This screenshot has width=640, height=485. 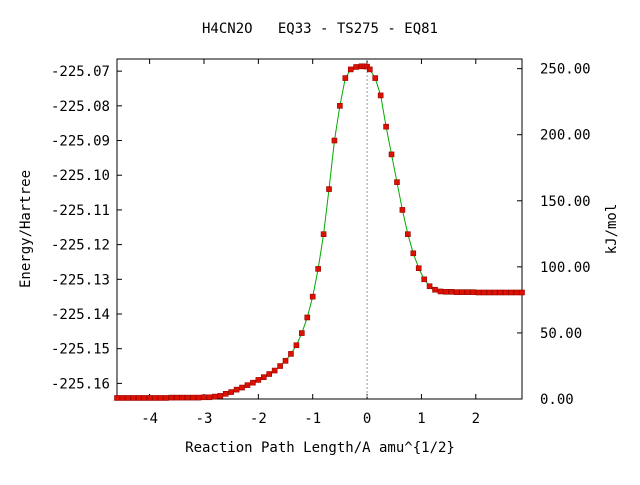 What do you see at coordinates (554, 235) in the screenshot?
I see `y2-axis-ticks: 250.00 200.00 150.00 100.00 50.00 0.00` at bounding box center [554, 235].